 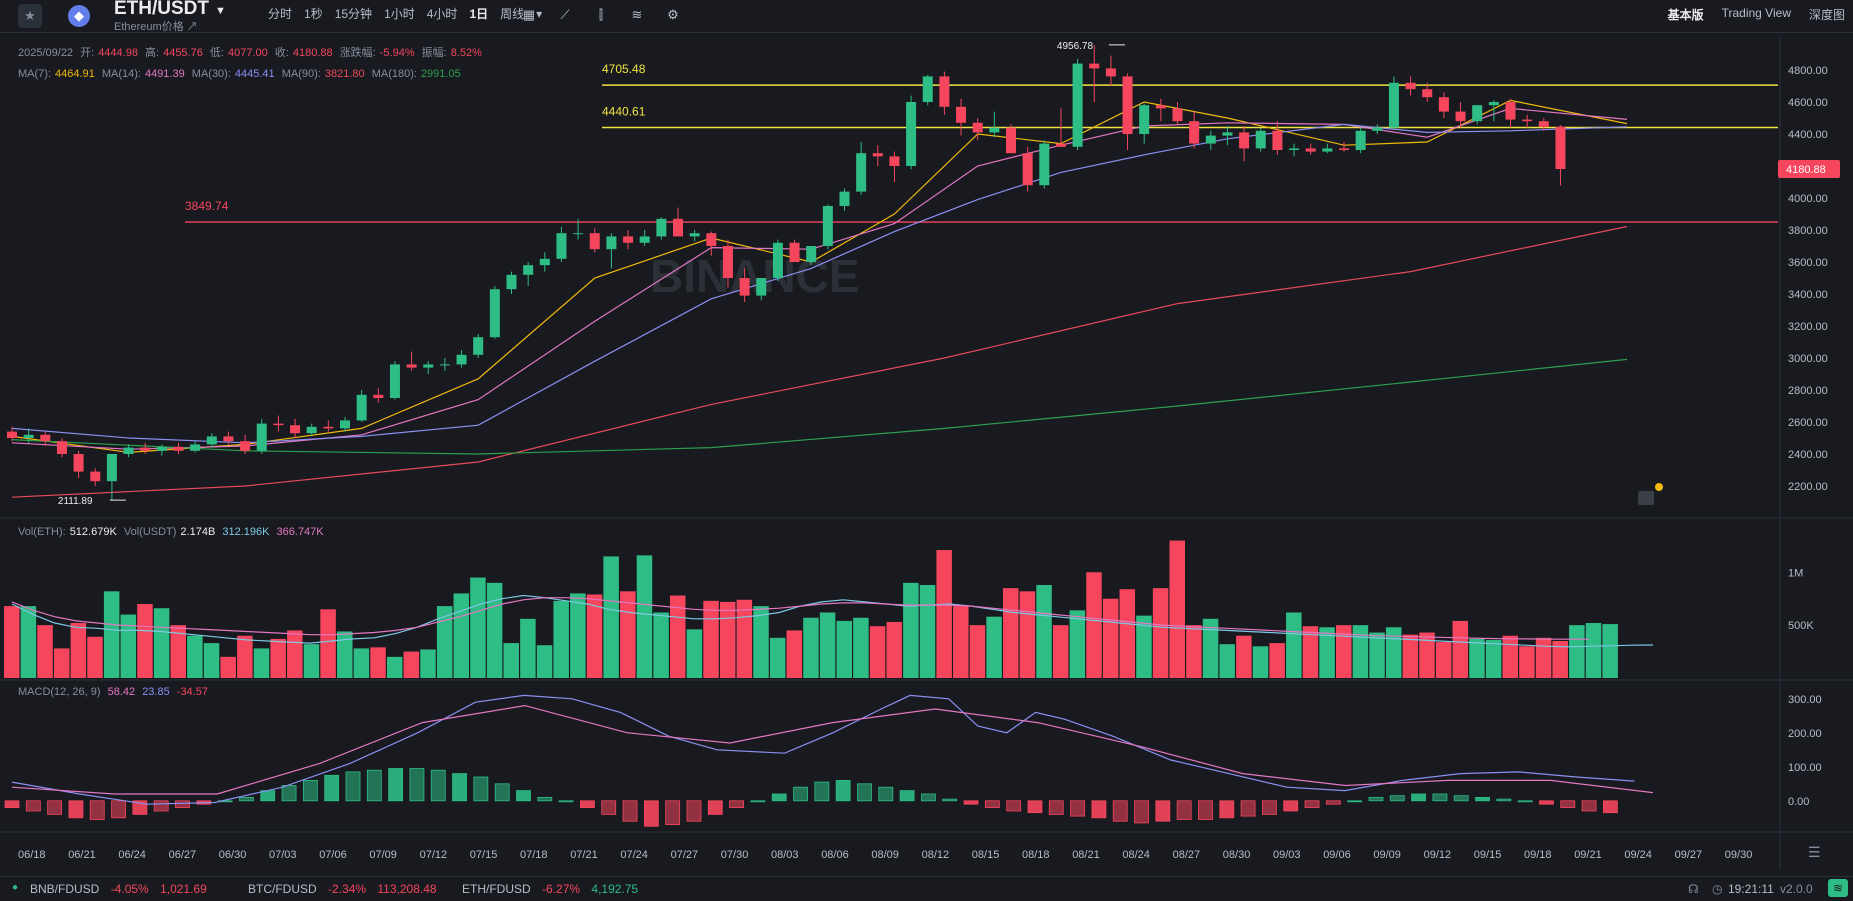 I want to click on watermark: BINANCE, so click(x=755, y=276).